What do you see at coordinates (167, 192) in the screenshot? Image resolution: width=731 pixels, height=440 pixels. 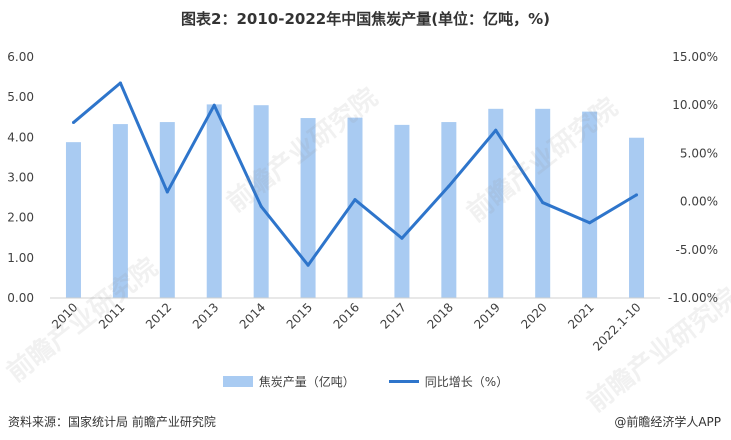 I see `growth-point-2012` at bounding box center [167, 192].